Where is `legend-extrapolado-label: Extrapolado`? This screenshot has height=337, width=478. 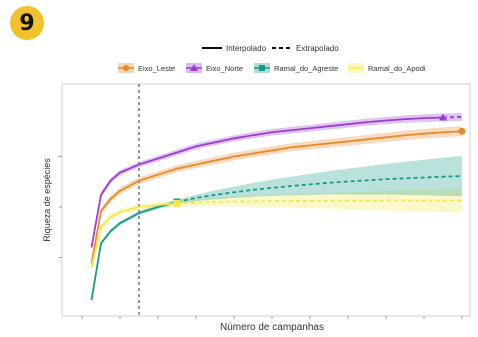 legend-extrapolado-label: Extrapolado is located at coordinates (317, 48).